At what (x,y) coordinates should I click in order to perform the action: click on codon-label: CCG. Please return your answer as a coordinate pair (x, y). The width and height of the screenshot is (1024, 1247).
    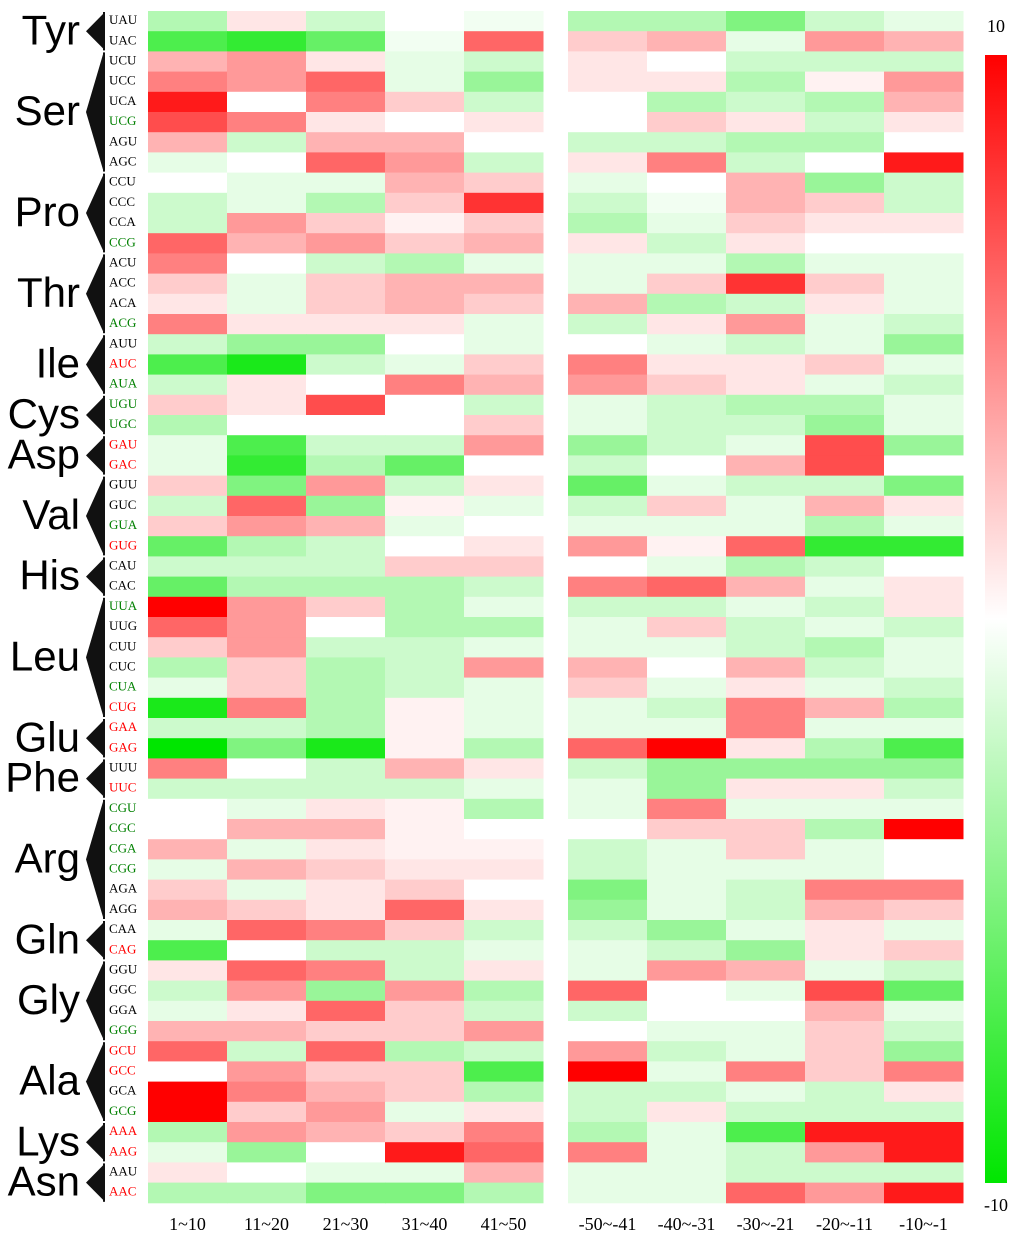
    Looking at the image, I should click on (122, 241).